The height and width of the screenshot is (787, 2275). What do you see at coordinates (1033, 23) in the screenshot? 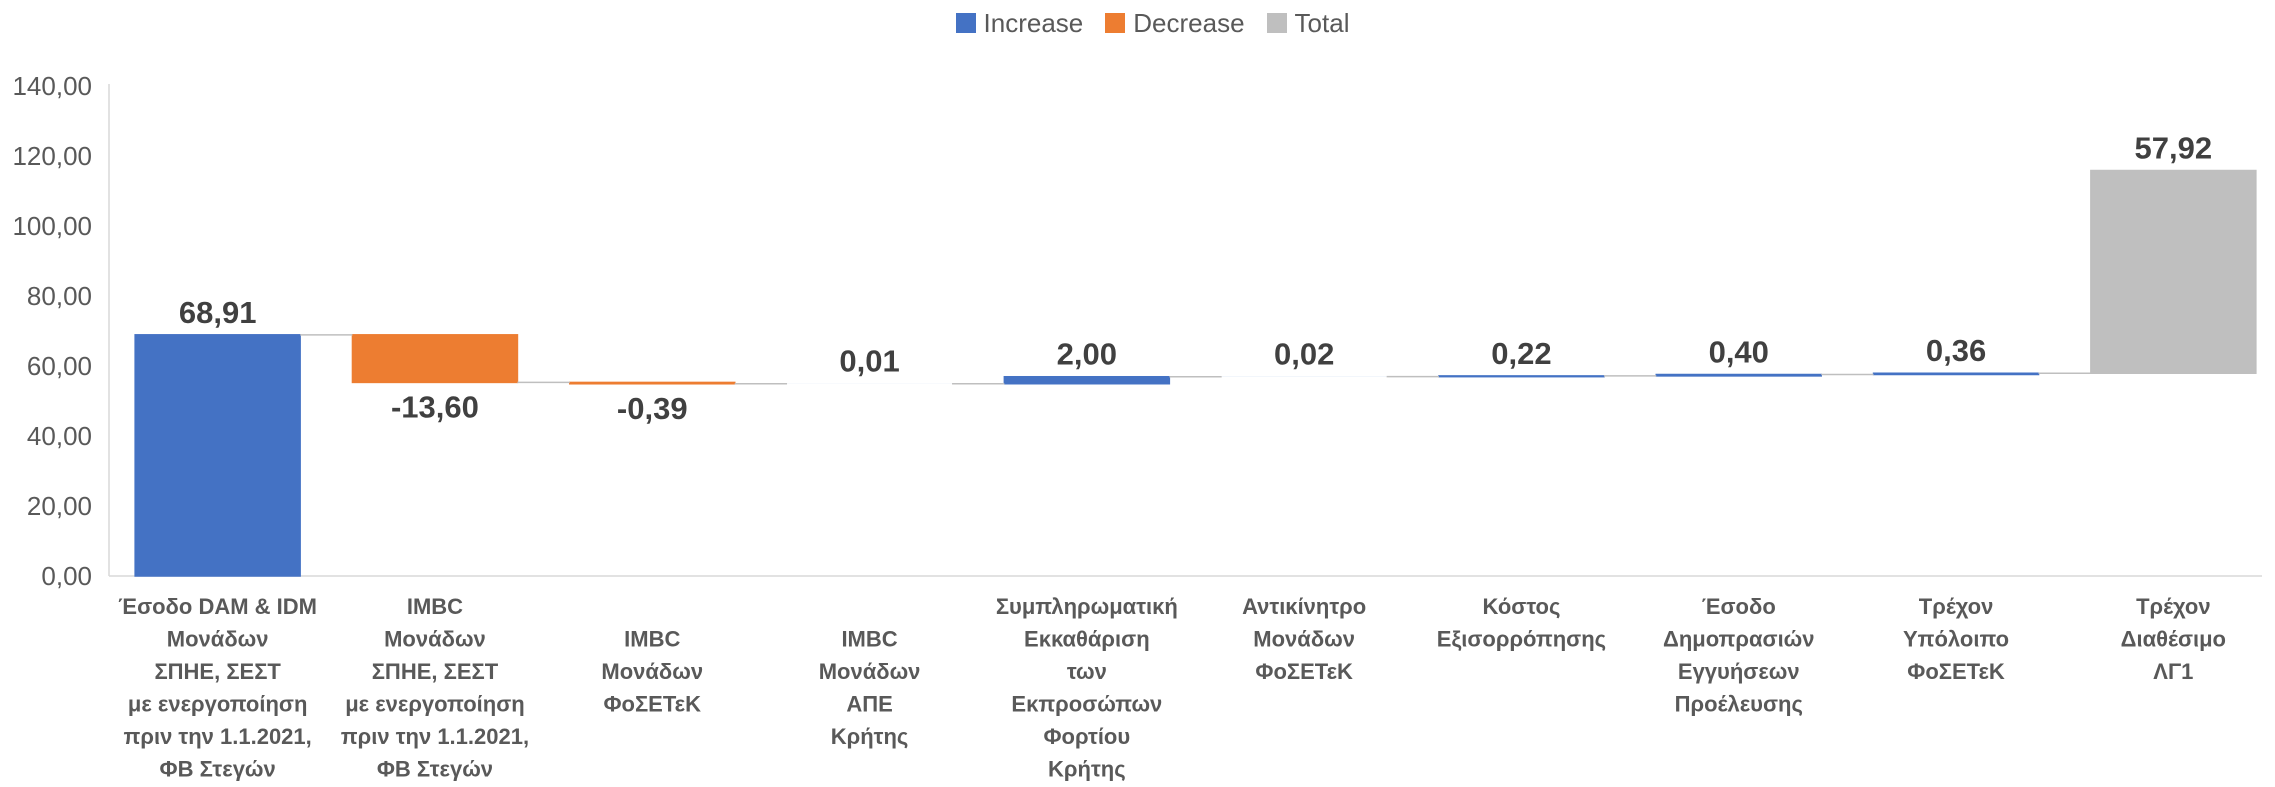
I see `legend-label-increase: Increase` at bounding box center [1033, 23].